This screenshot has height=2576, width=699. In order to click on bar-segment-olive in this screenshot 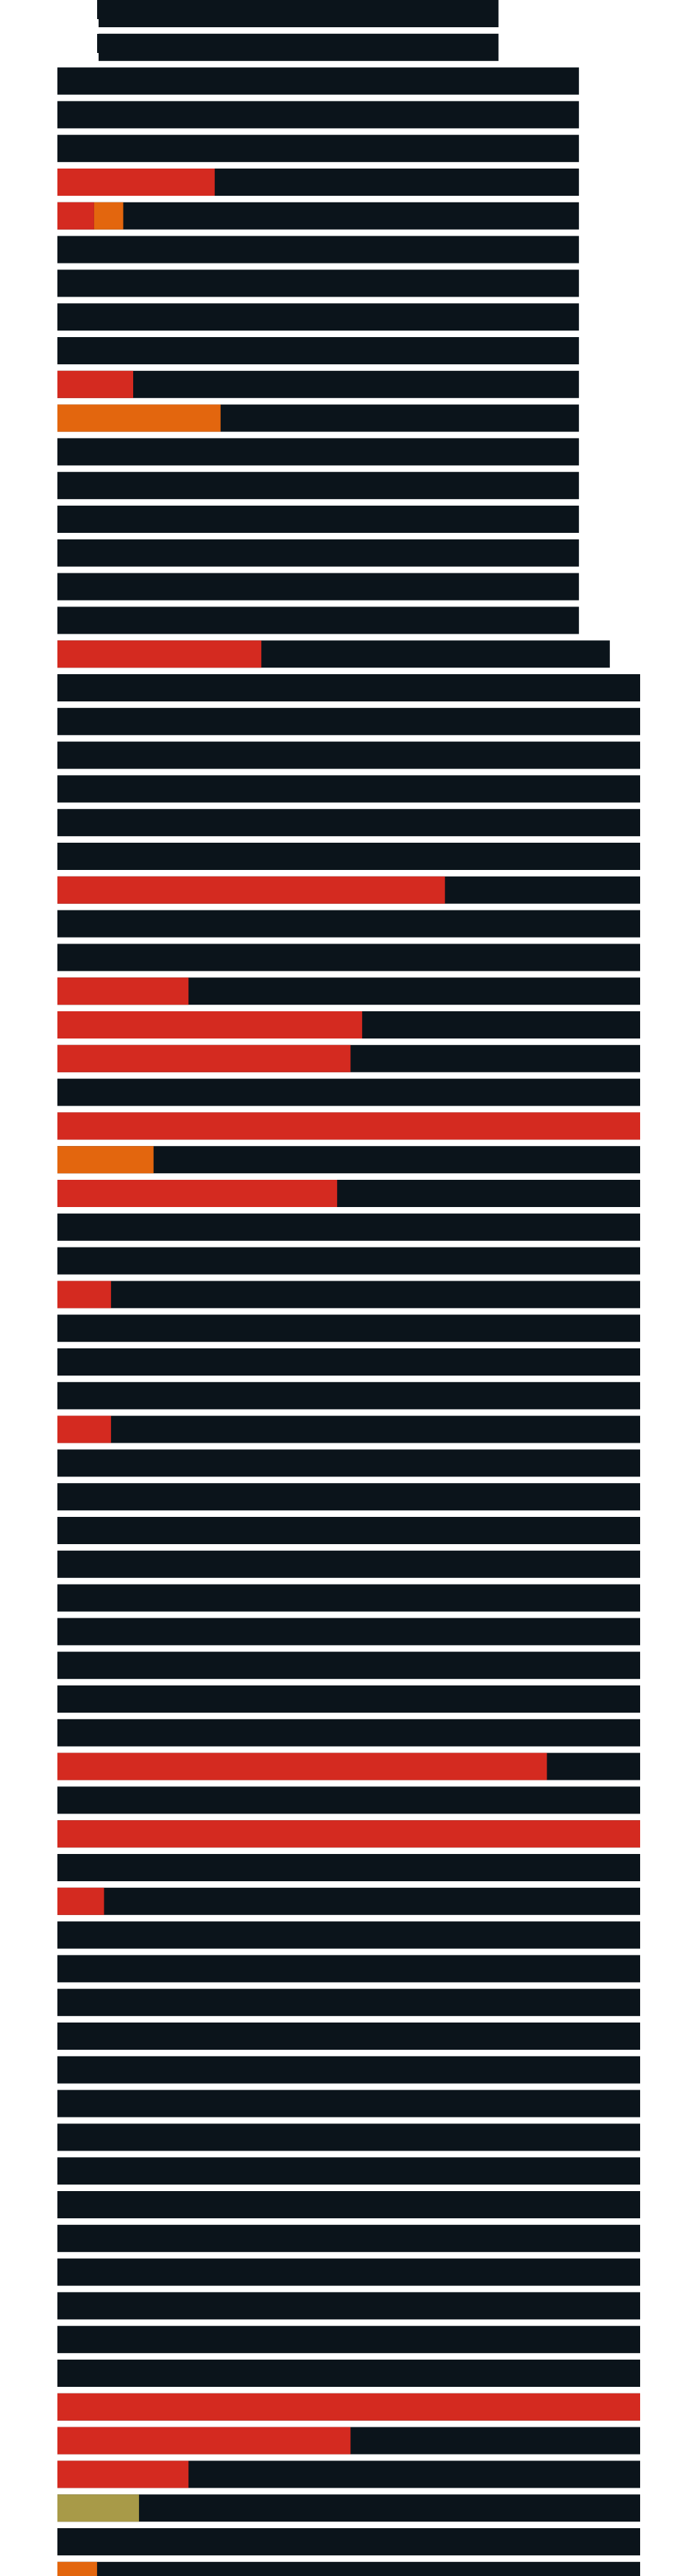, I will do `click(98, 2508)`.